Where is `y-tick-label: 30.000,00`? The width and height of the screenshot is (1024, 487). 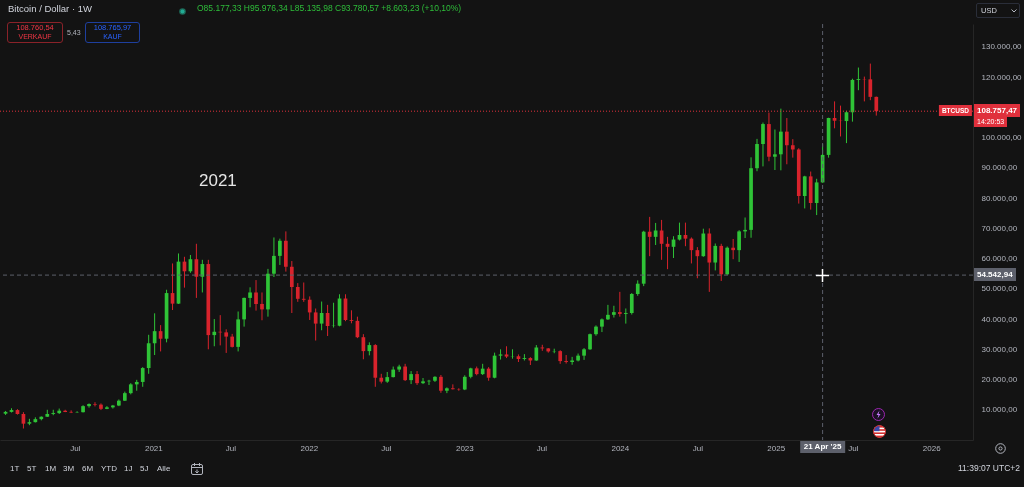 y-tick-label: 30.000,00 is located at coordinates (999, 349).